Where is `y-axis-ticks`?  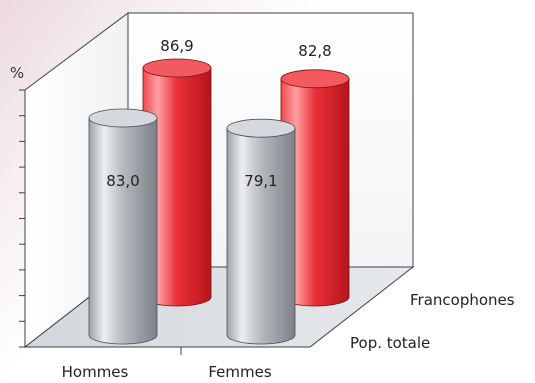 y-axis-ticks is located at coordinates (22, 218).